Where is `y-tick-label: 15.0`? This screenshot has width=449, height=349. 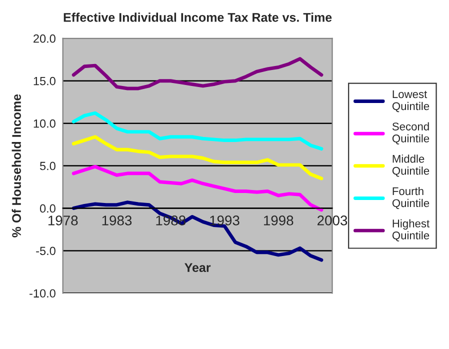
y-tick-label: 15.0 is located at coordinates (45, 81).